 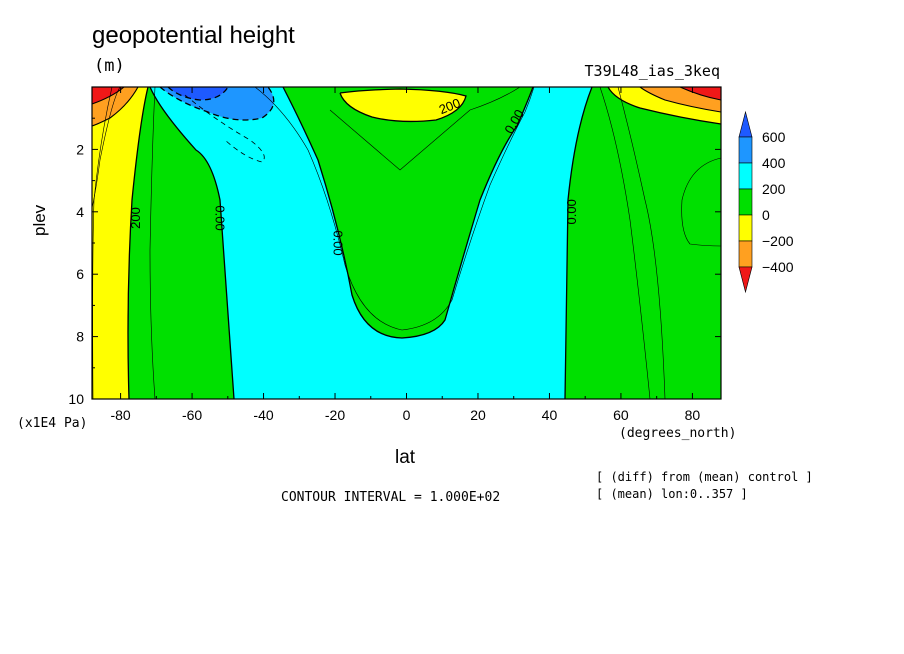 I want to click on y-tick-label: 10, so click(x=76, y=399).